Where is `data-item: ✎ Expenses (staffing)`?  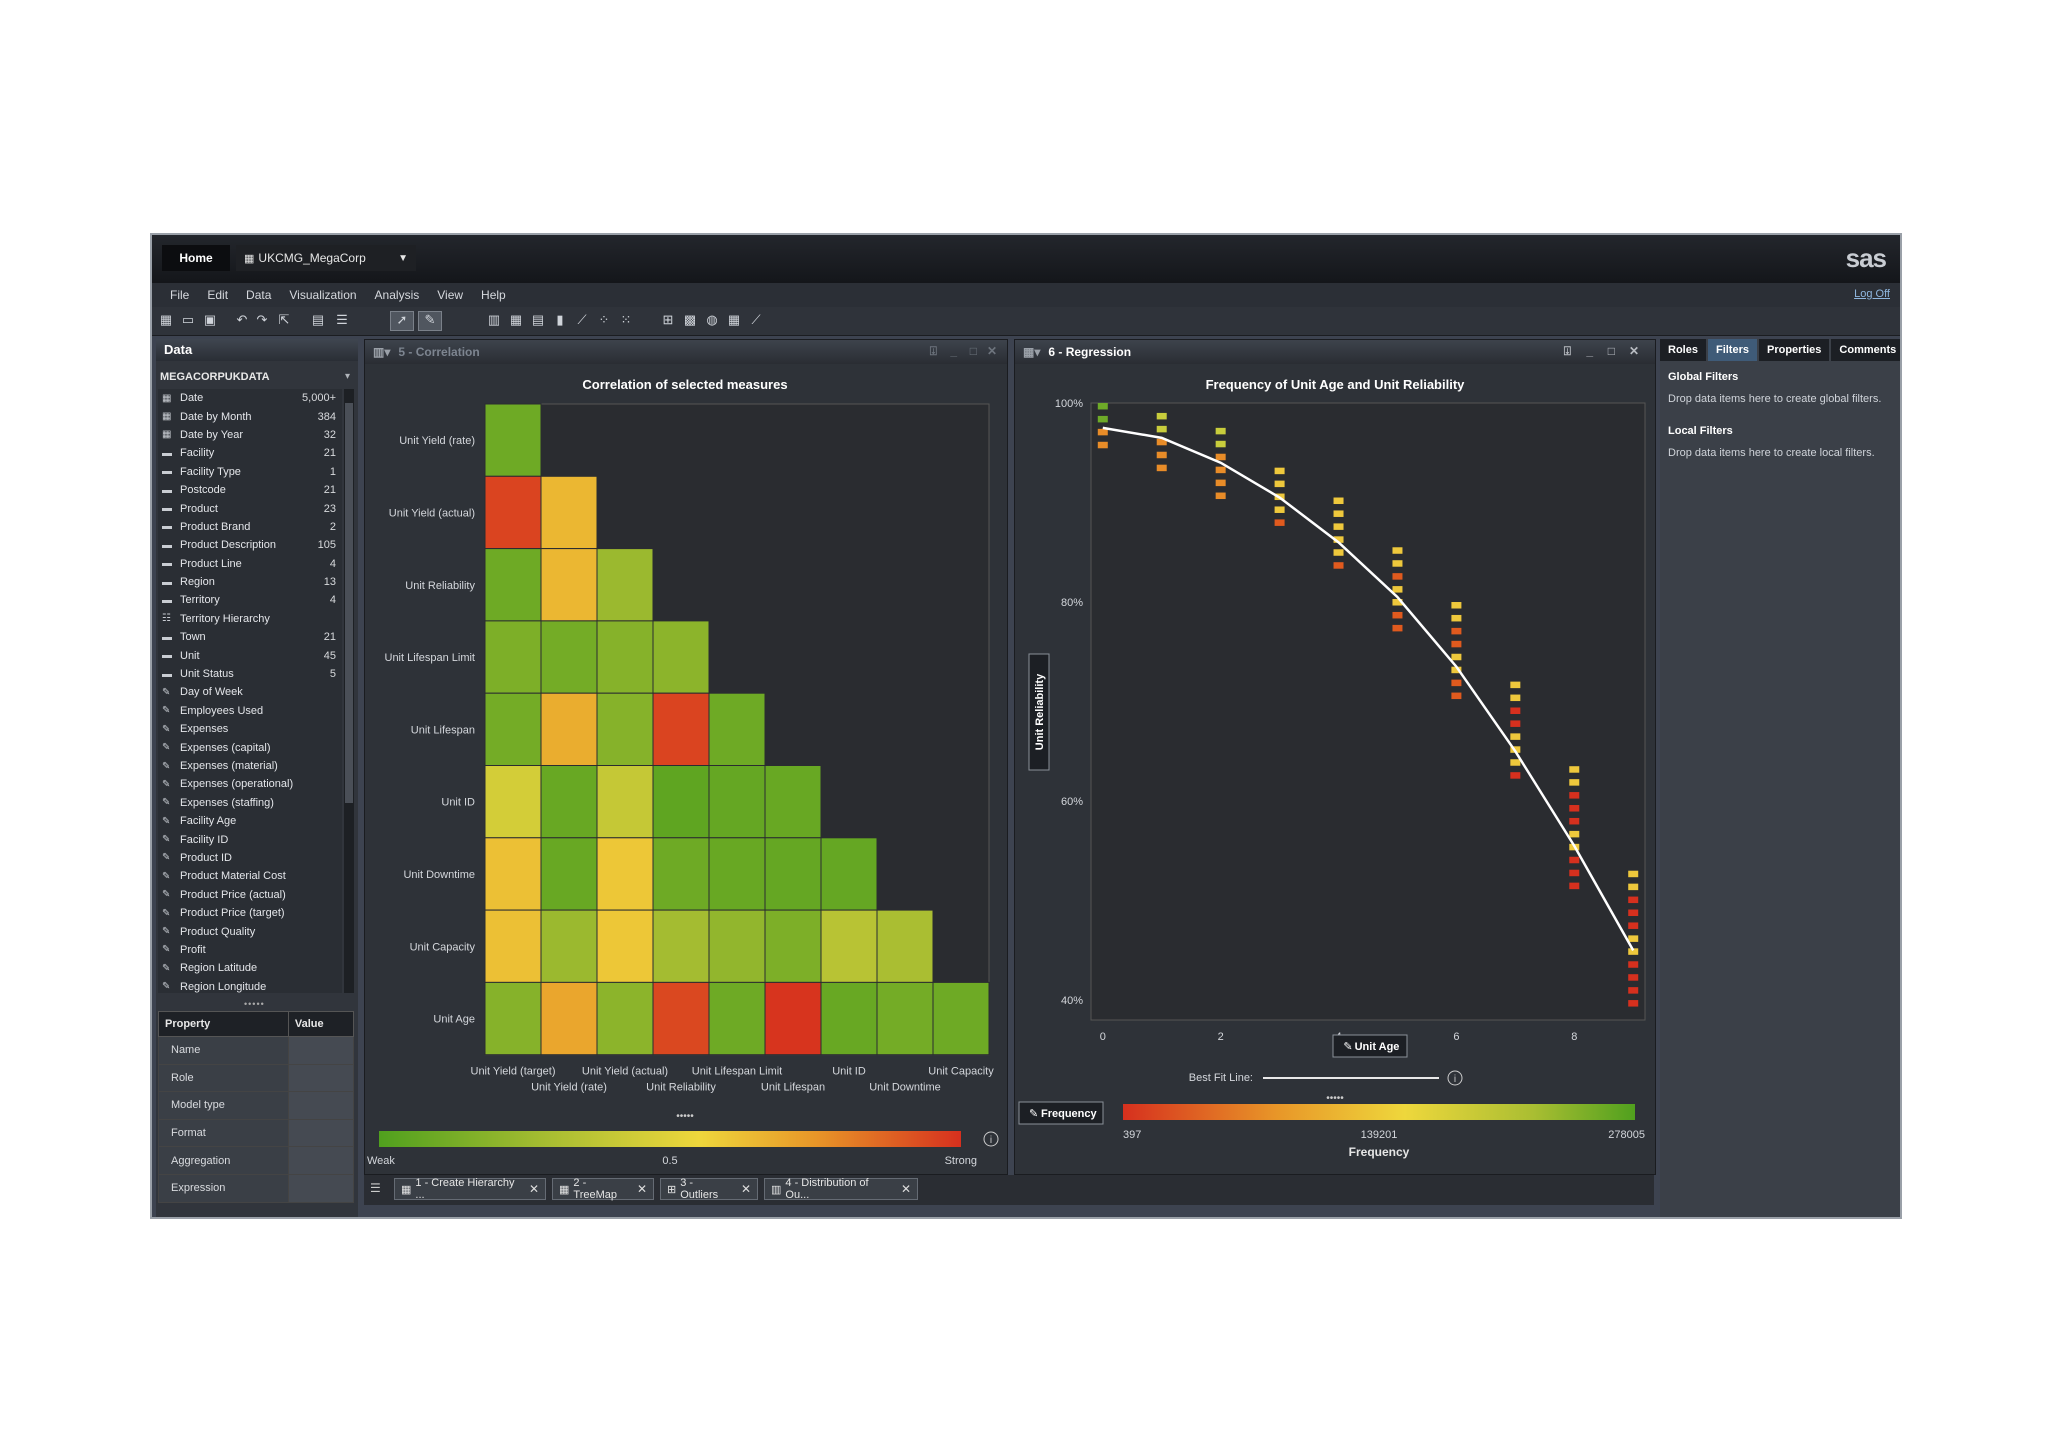 data-item: ✎ Expenses (staffing) is located at coordinates (250, 803).